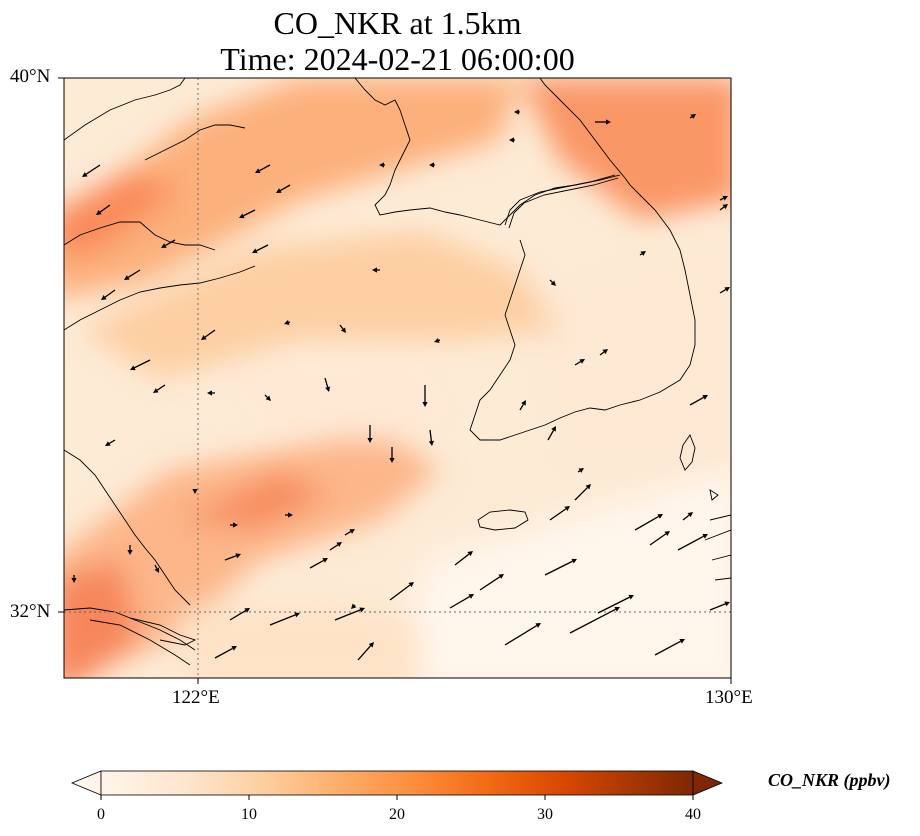 The height and width of the screenshot is (836, 920). What do you see at coordinates (397, 814) in the screenshot?
I see `colorbar-tick-20: 20` at bounding box center [397, 814].